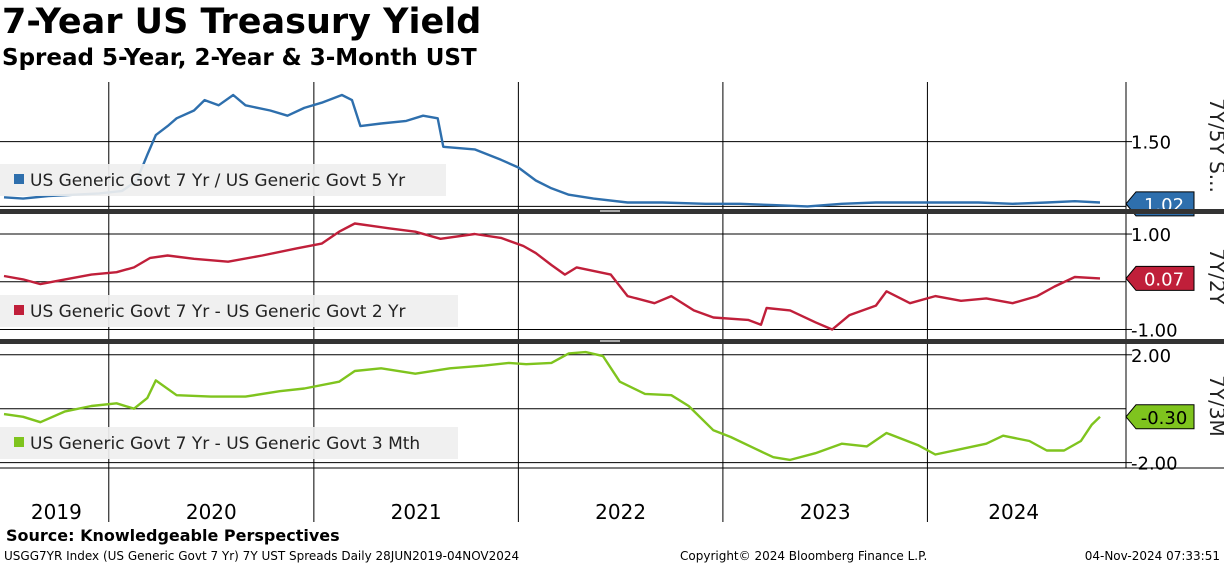  Describe the element at coordinates (211, 512) in the screenshot. I see `x-tick-label: 2020` at that location.